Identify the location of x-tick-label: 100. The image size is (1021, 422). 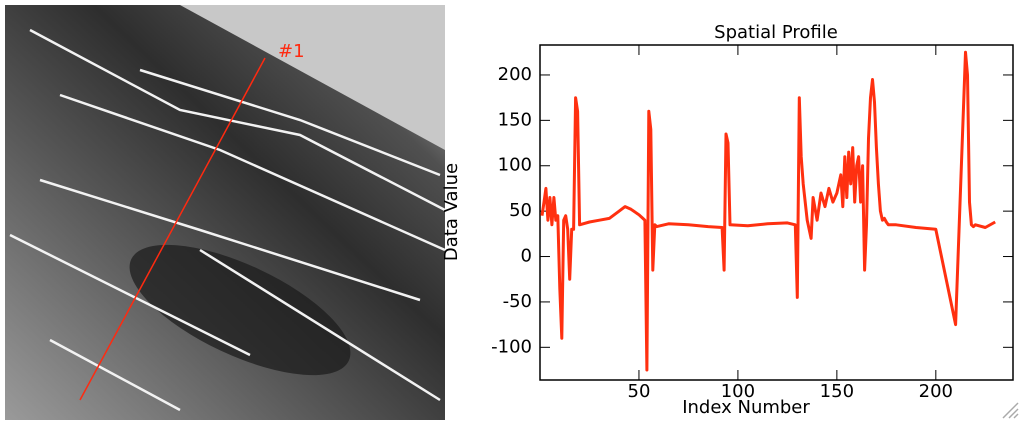
(738, 391).